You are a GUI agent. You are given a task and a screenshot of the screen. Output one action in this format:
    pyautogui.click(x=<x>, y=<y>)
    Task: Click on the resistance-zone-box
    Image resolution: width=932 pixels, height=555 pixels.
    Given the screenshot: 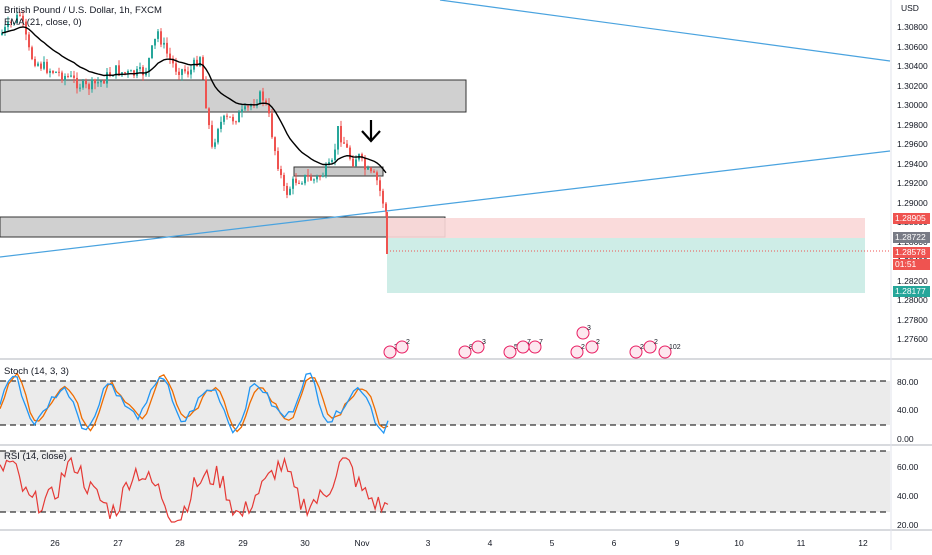 What is the action you would take?
    pyautogui.click(x=233, y=96)
    